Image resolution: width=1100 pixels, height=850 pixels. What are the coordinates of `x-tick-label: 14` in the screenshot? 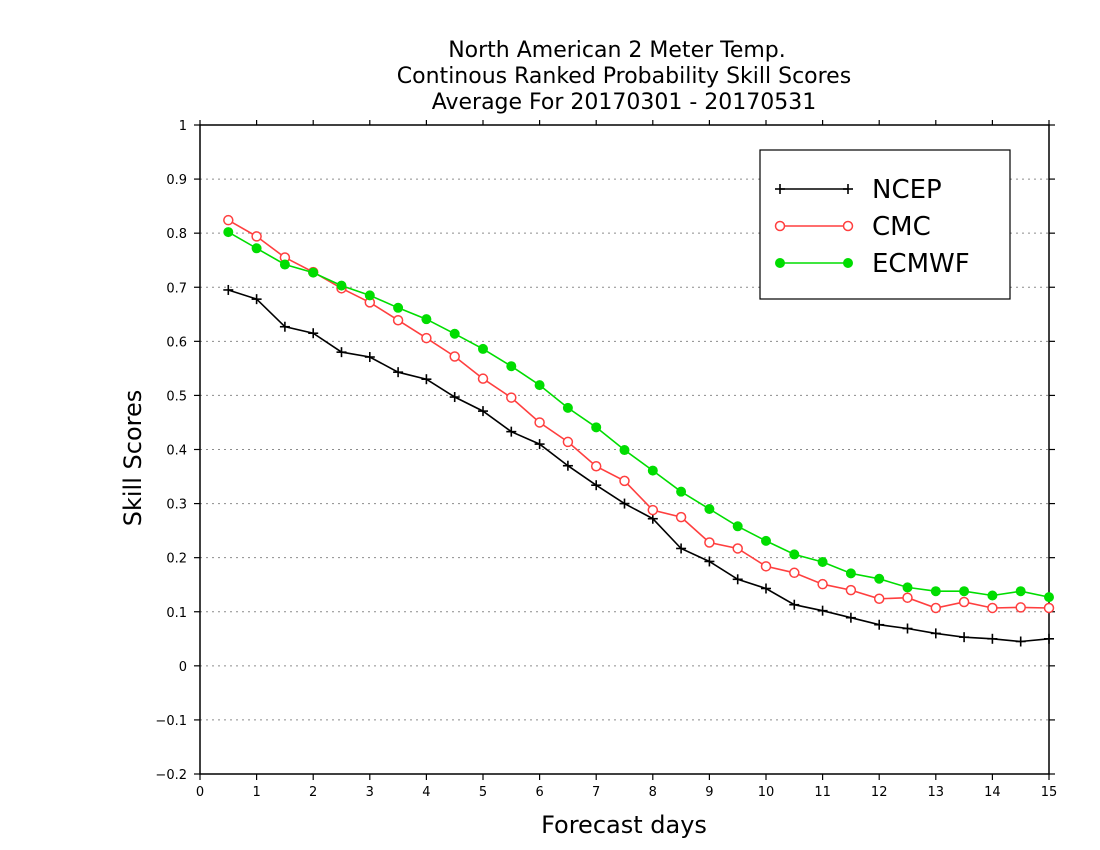 It's located at (992, 792).